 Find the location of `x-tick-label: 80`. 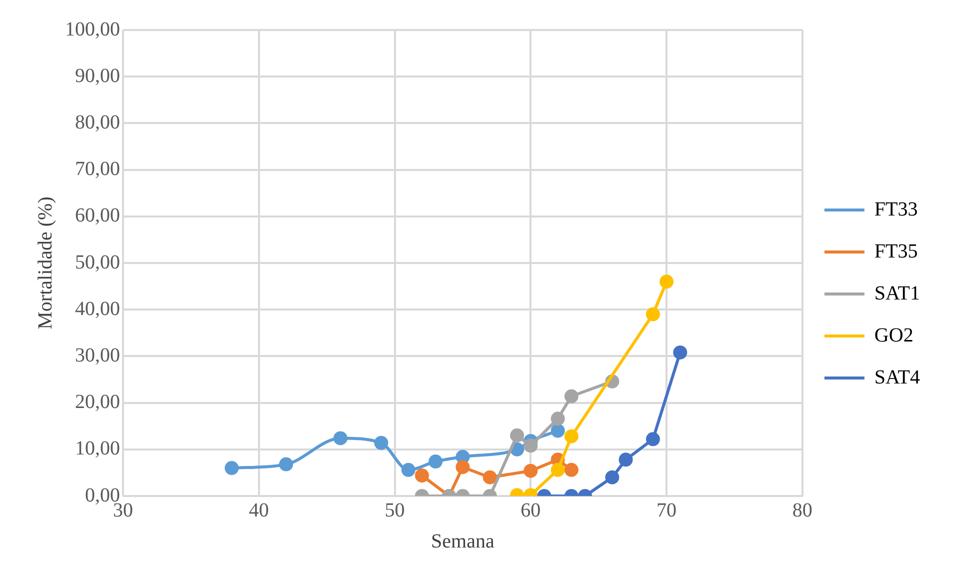

x-tick-label: 80 is located at coordinates (802, 510).